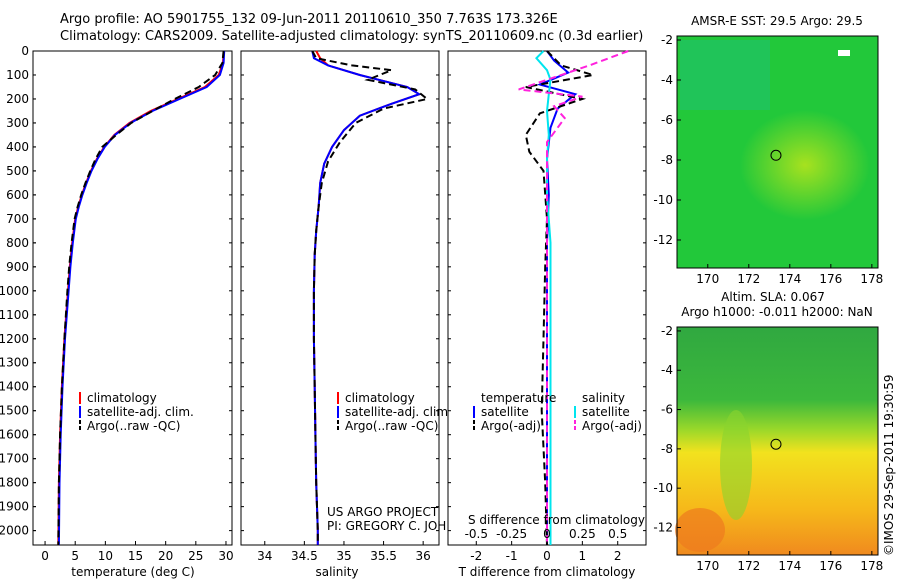 This screenshot has width=900, height=580. I want to click on depth-tick-label: 900, so click(17, 267).